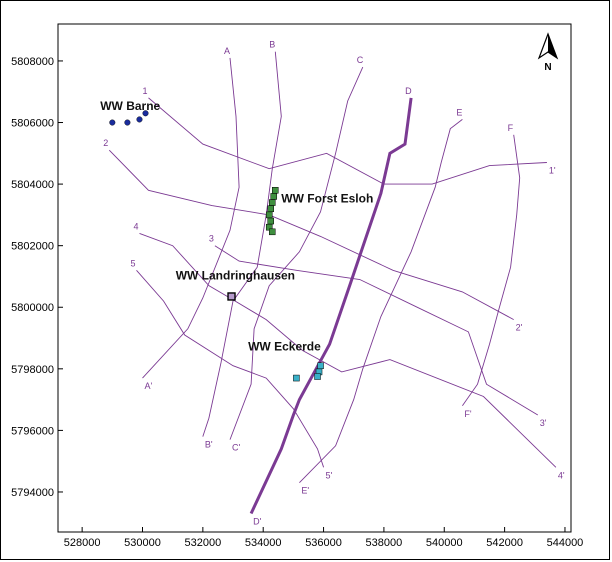 This screenshot has height=562, width=612. What do you see at coordinates (548, 52) in the screenshot?
I see `north-arrow: N` at bounding box center [548, 52].